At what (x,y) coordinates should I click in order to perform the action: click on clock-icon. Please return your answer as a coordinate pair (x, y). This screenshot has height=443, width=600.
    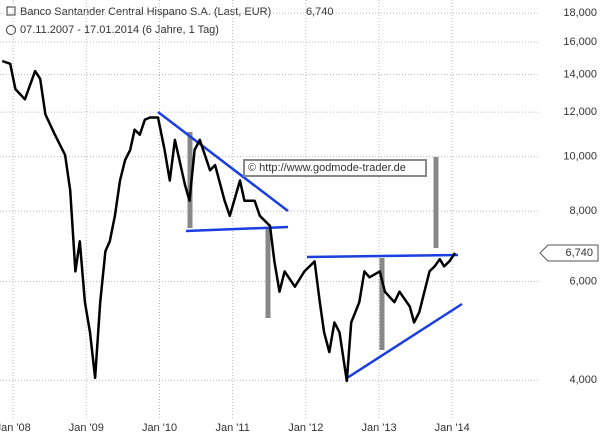
    Looking at the image, I should click on (11, 30).